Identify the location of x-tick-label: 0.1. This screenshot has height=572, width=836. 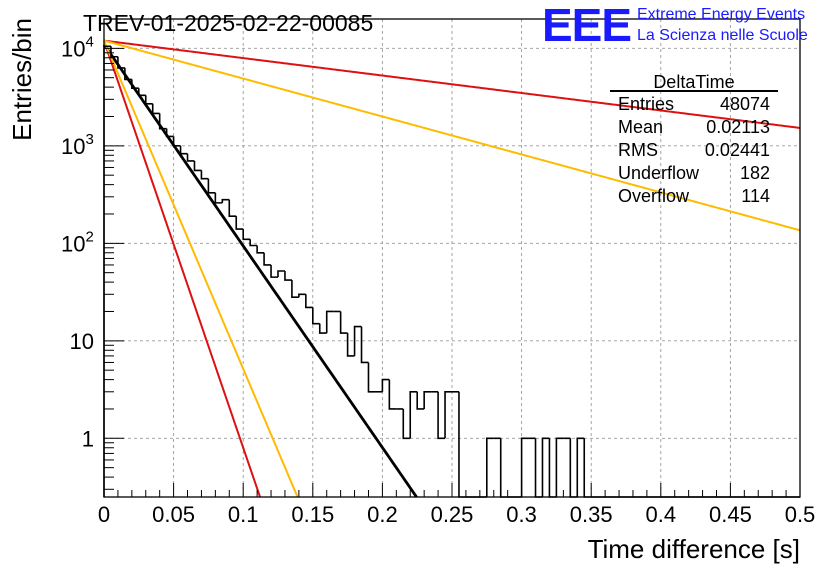
(243, 514).